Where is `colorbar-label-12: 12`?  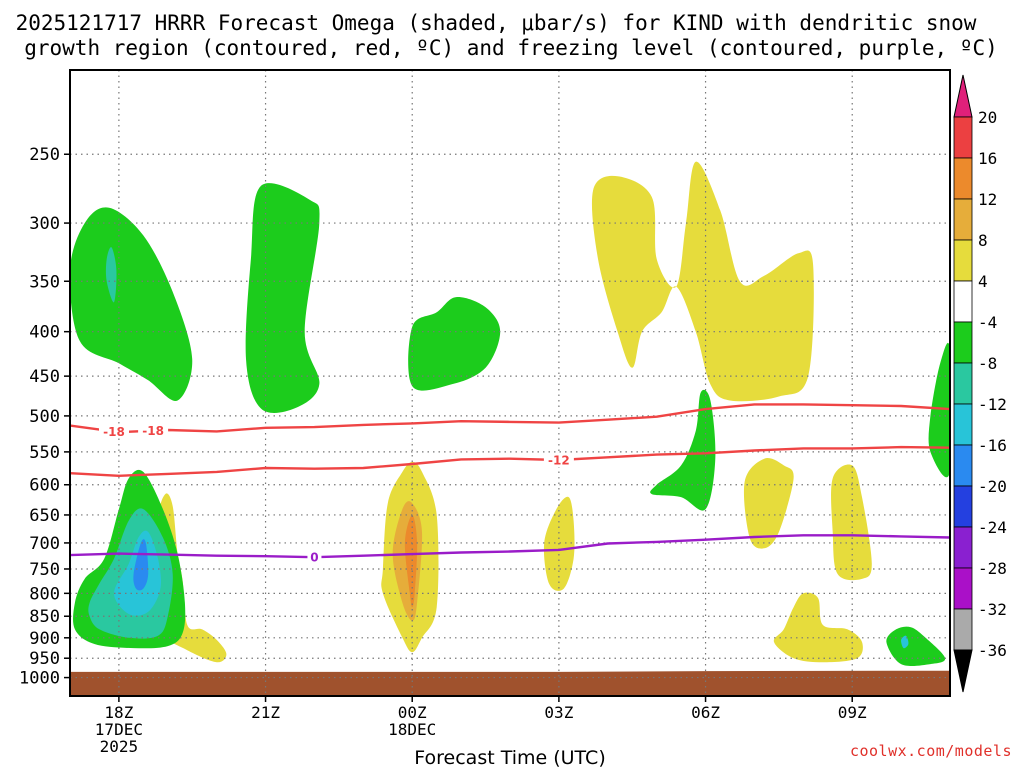
colorbar-label-12: 12 is located at coordinates (987, 199).